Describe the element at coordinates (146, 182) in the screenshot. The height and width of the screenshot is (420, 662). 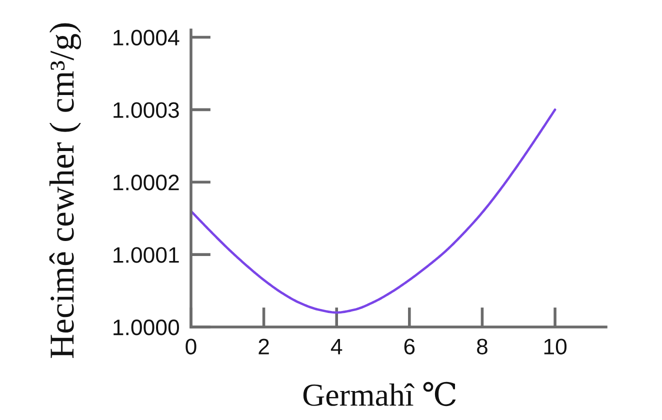
I see `y-tick-label: 1.0002` at that location.